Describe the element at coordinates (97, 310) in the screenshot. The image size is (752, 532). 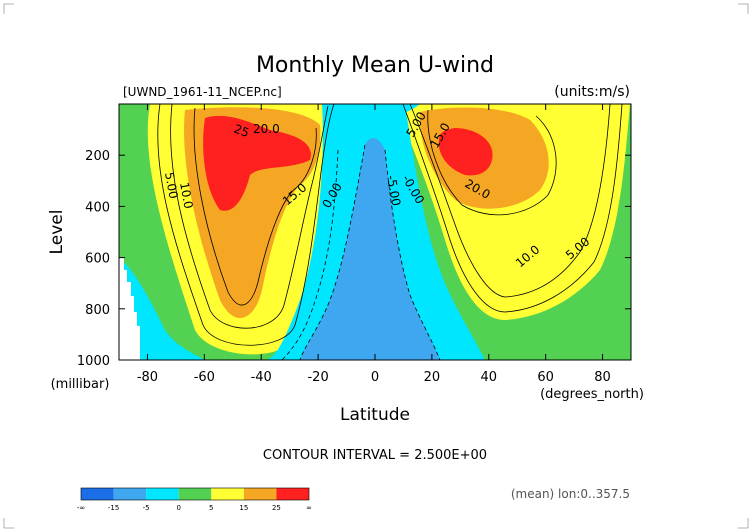
I see `y-tick-label: 800` at that location.